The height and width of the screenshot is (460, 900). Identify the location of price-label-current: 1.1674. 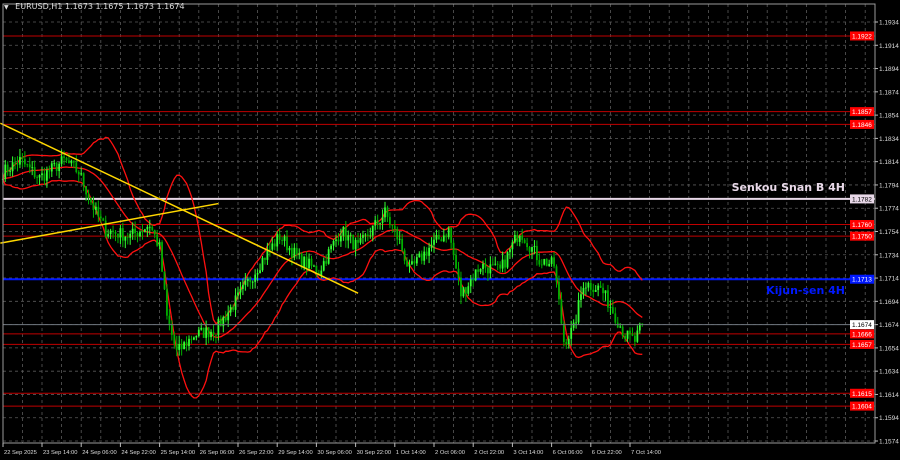
(862, 325).